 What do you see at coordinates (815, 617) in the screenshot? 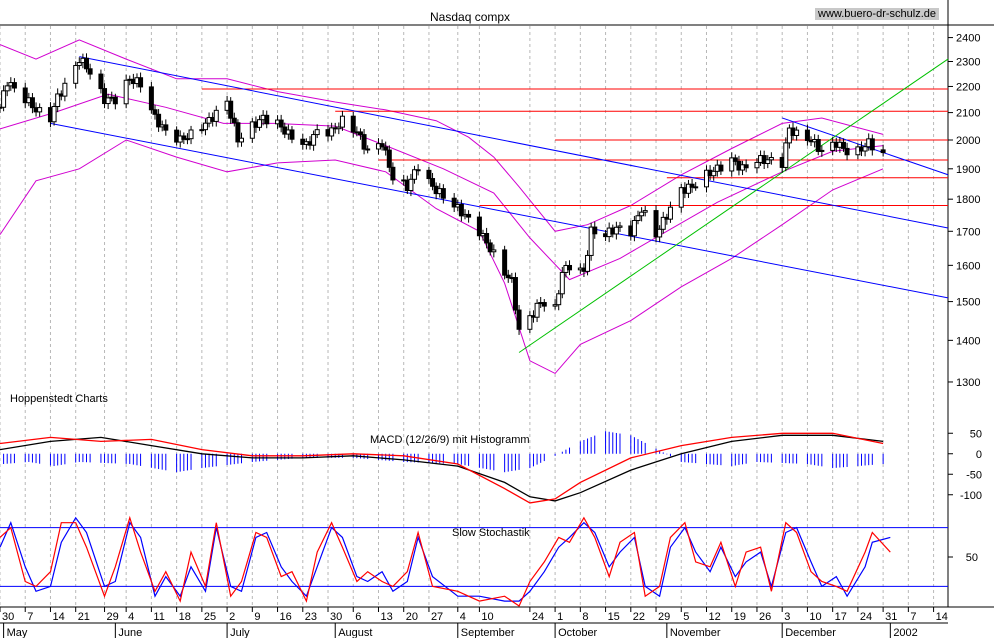
I see `date-tick-label: 10` at bounding box center [815, 617].